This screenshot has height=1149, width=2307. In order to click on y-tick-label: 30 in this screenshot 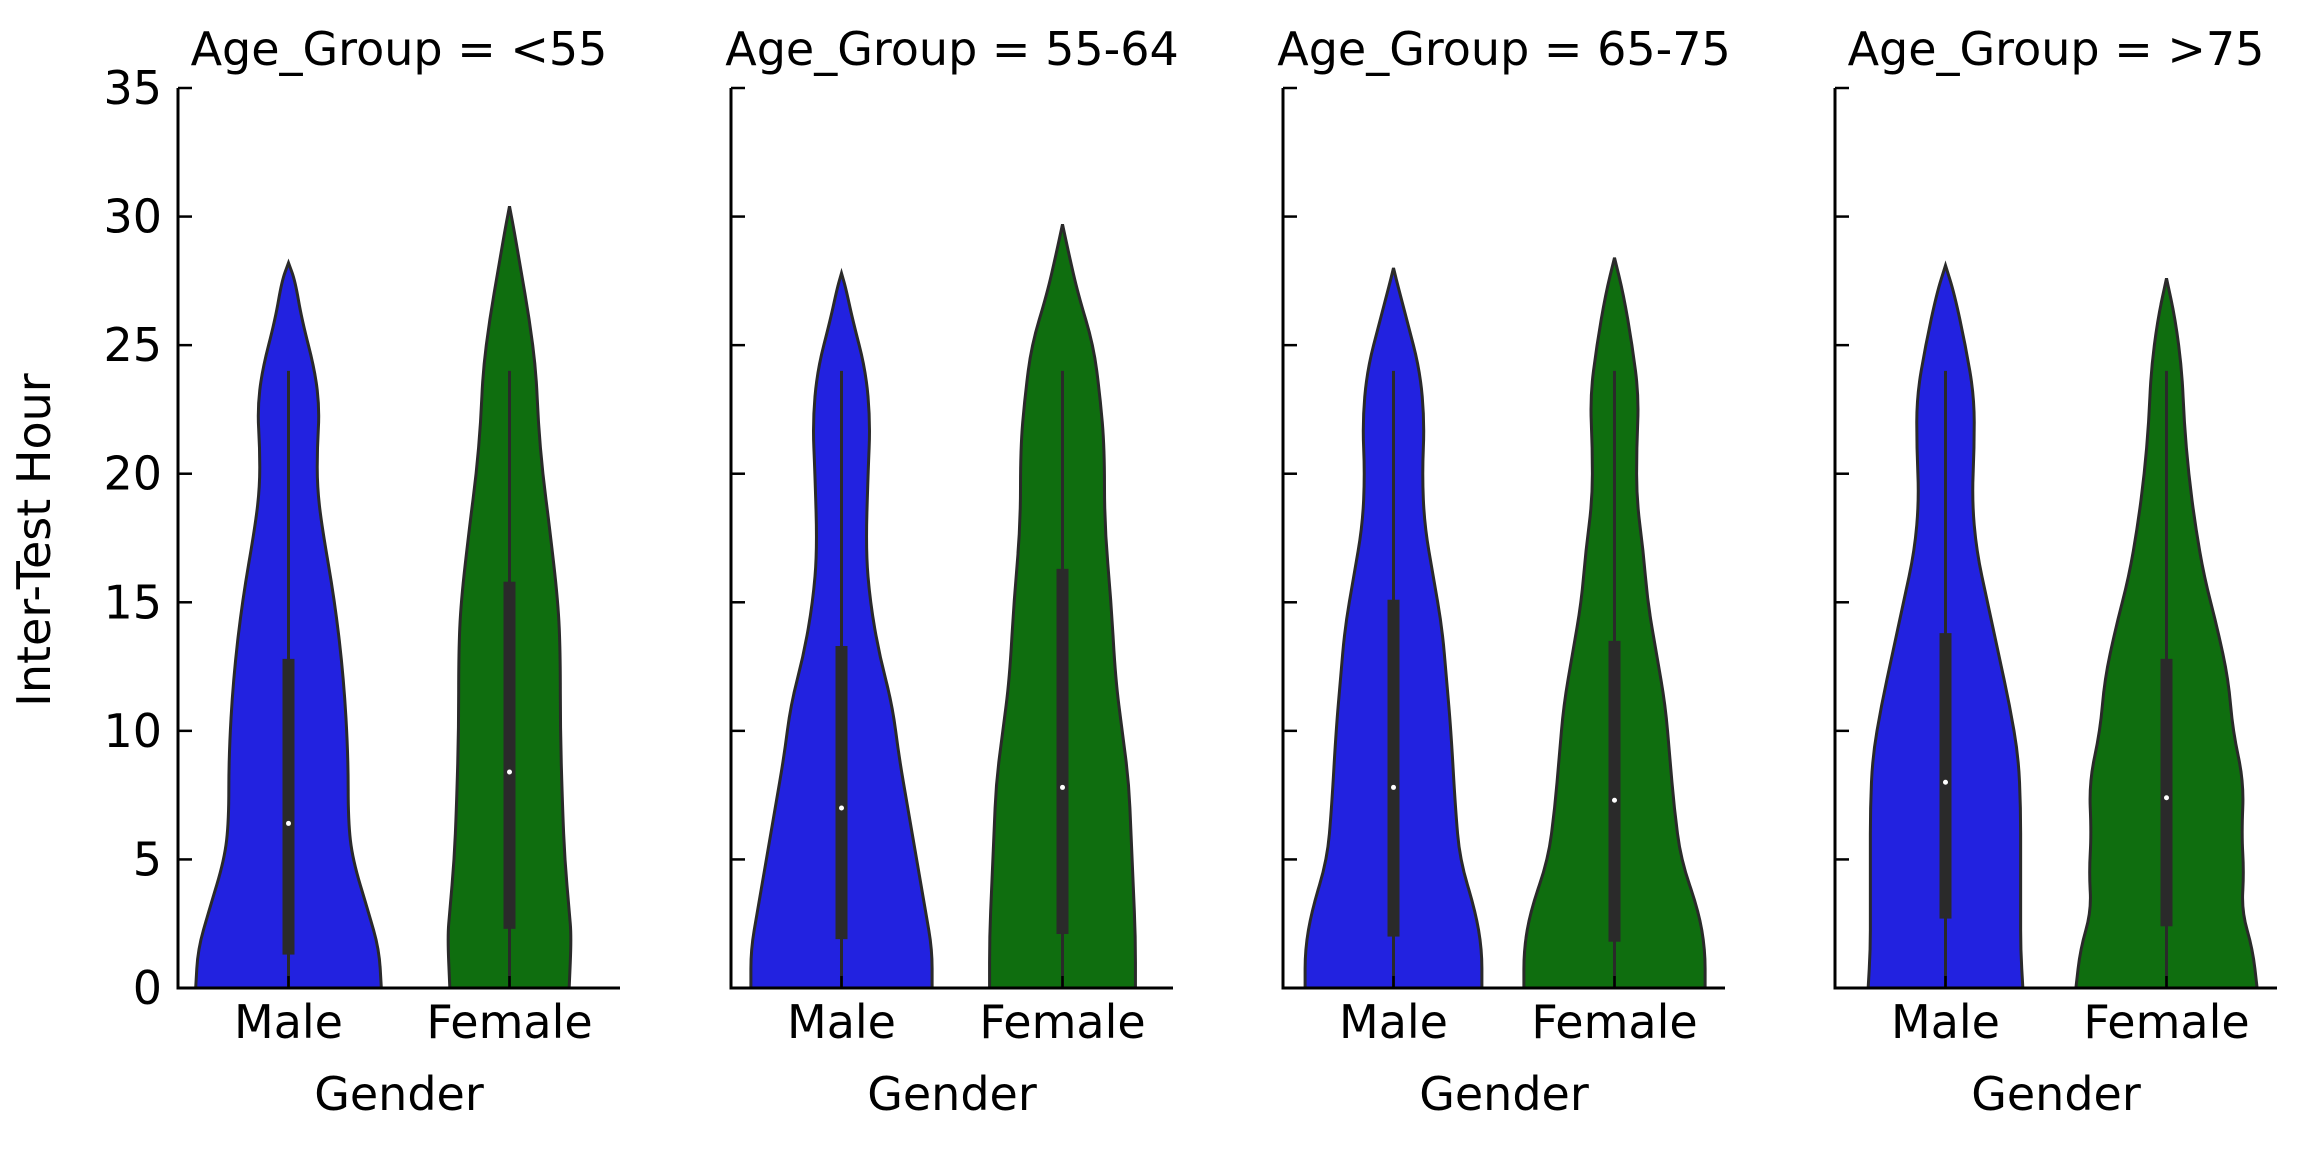, I will do `click(132, 217)`.